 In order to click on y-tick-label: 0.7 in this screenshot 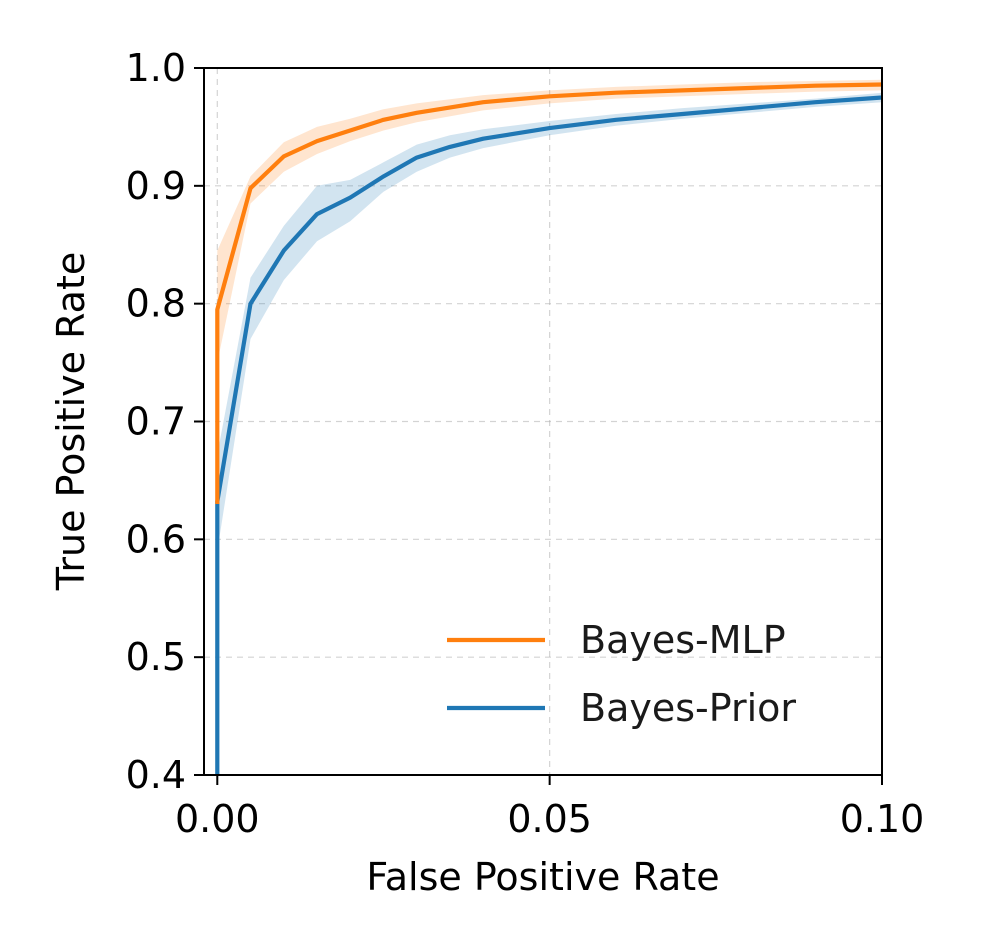, I will do `click(156, 422)`.